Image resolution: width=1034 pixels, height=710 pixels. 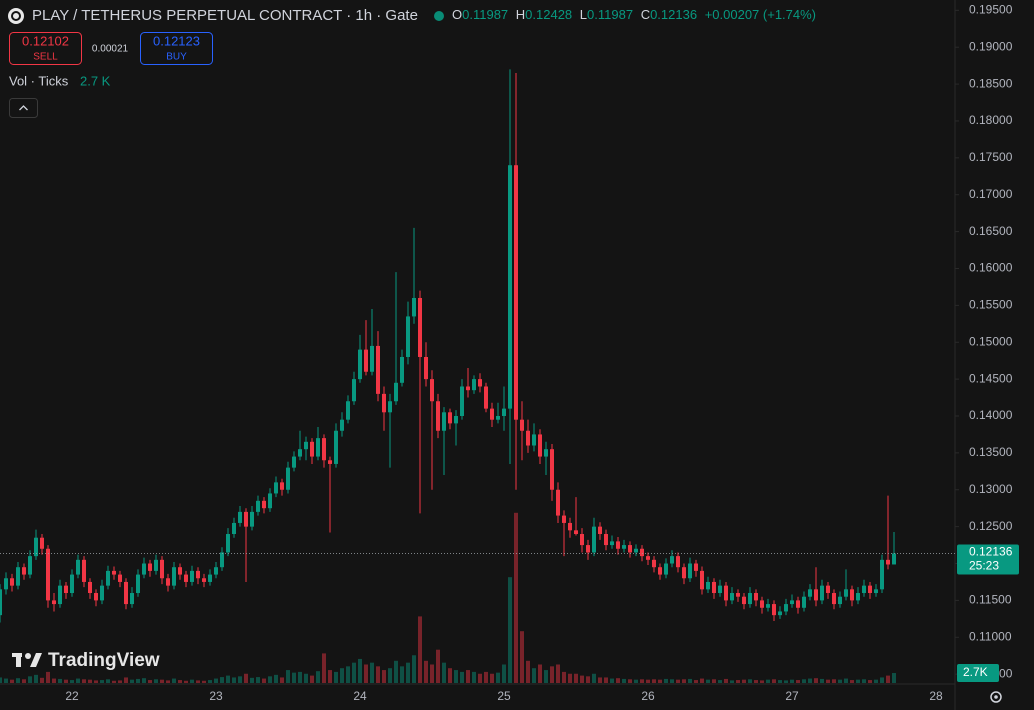 I want to click on o-label: O, so click(x=457, y=14).